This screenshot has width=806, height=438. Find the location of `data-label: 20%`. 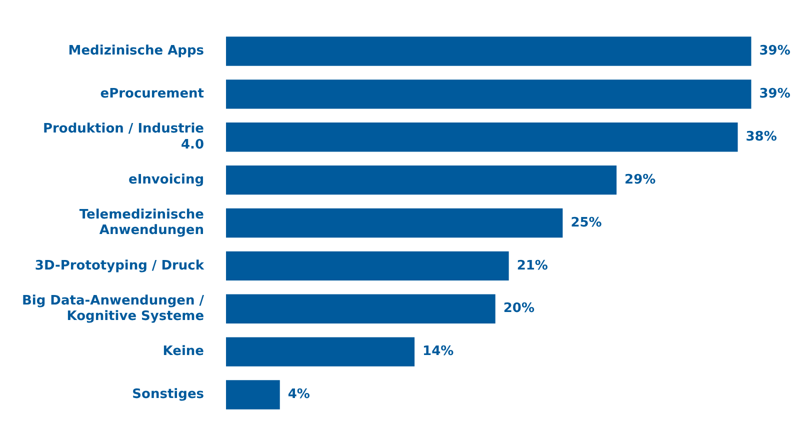

data-label: 20% is located at coordinates (518, 308).